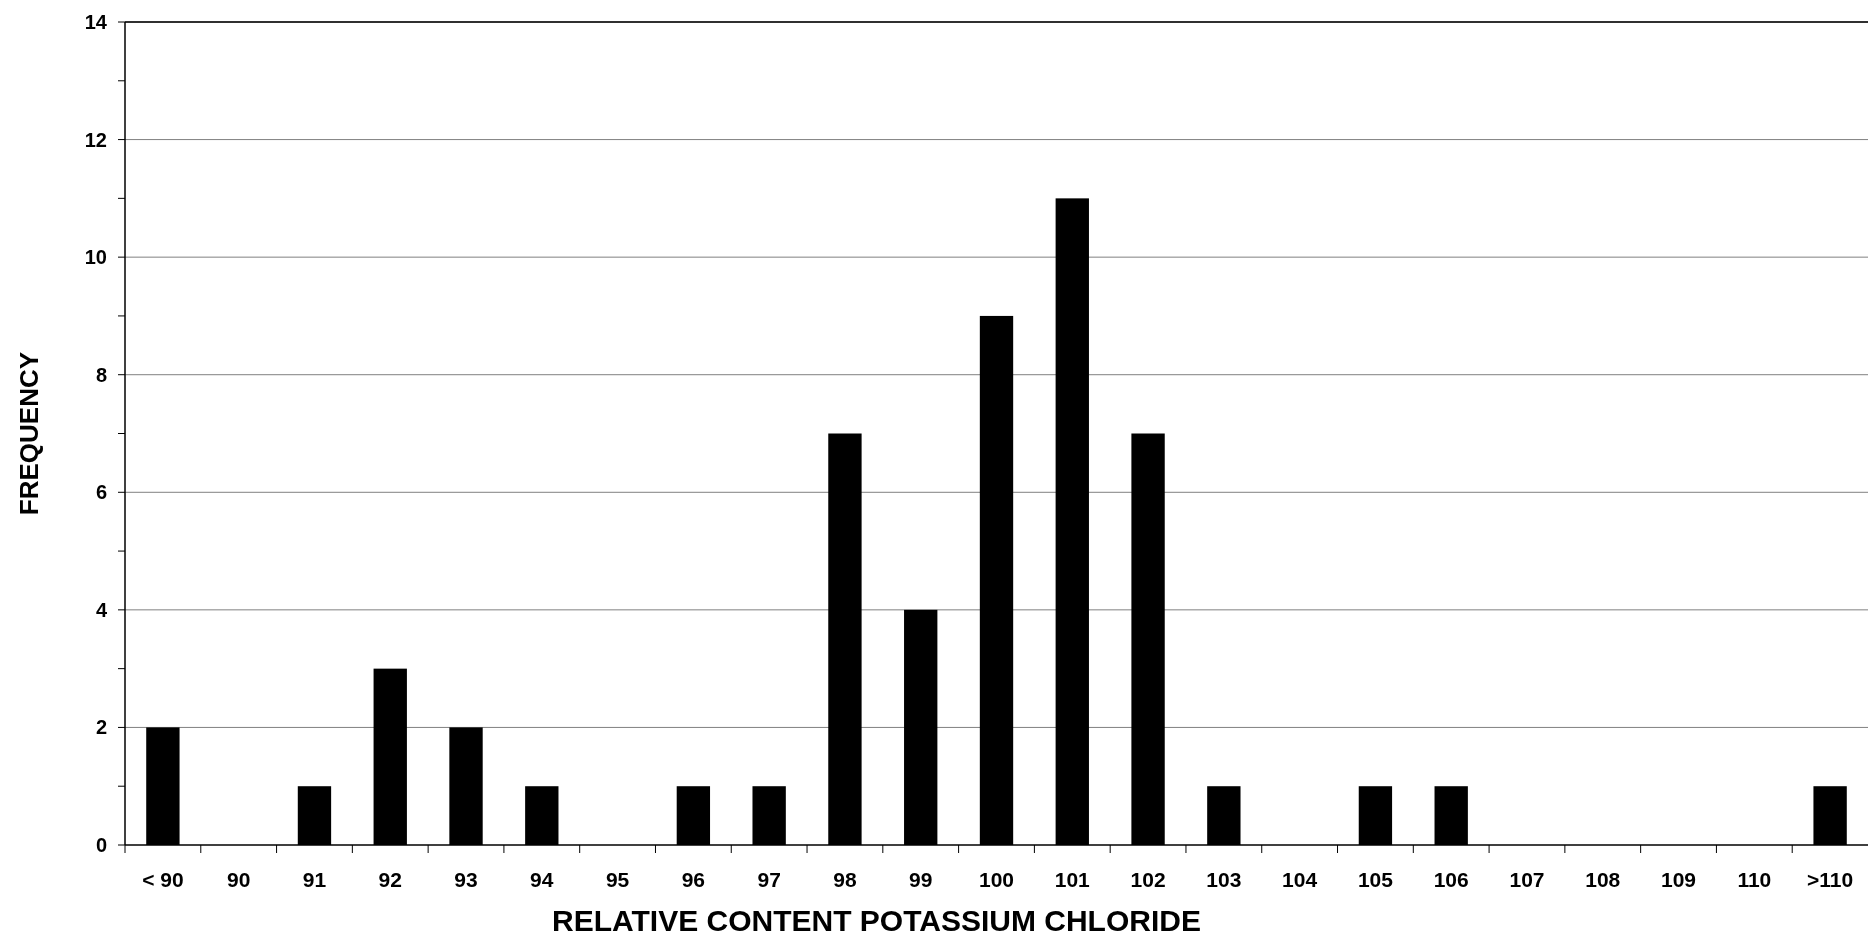 The width and height of the screenshot is (1870, 949). What do you see at coordinates (390, 879) in the screenshot?
I see `x-tick-label: 92` at bounding box center [390, 879].